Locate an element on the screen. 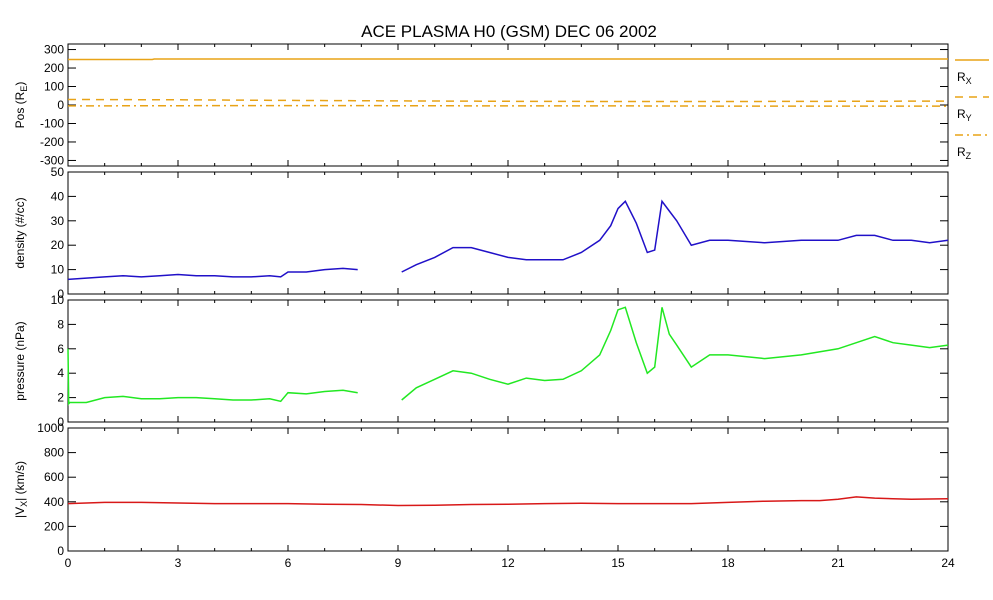 Image resolution: width=993 pixels, height=600 pixels. velocity-ytick-label: 600 is located at coordinates (54, 477).